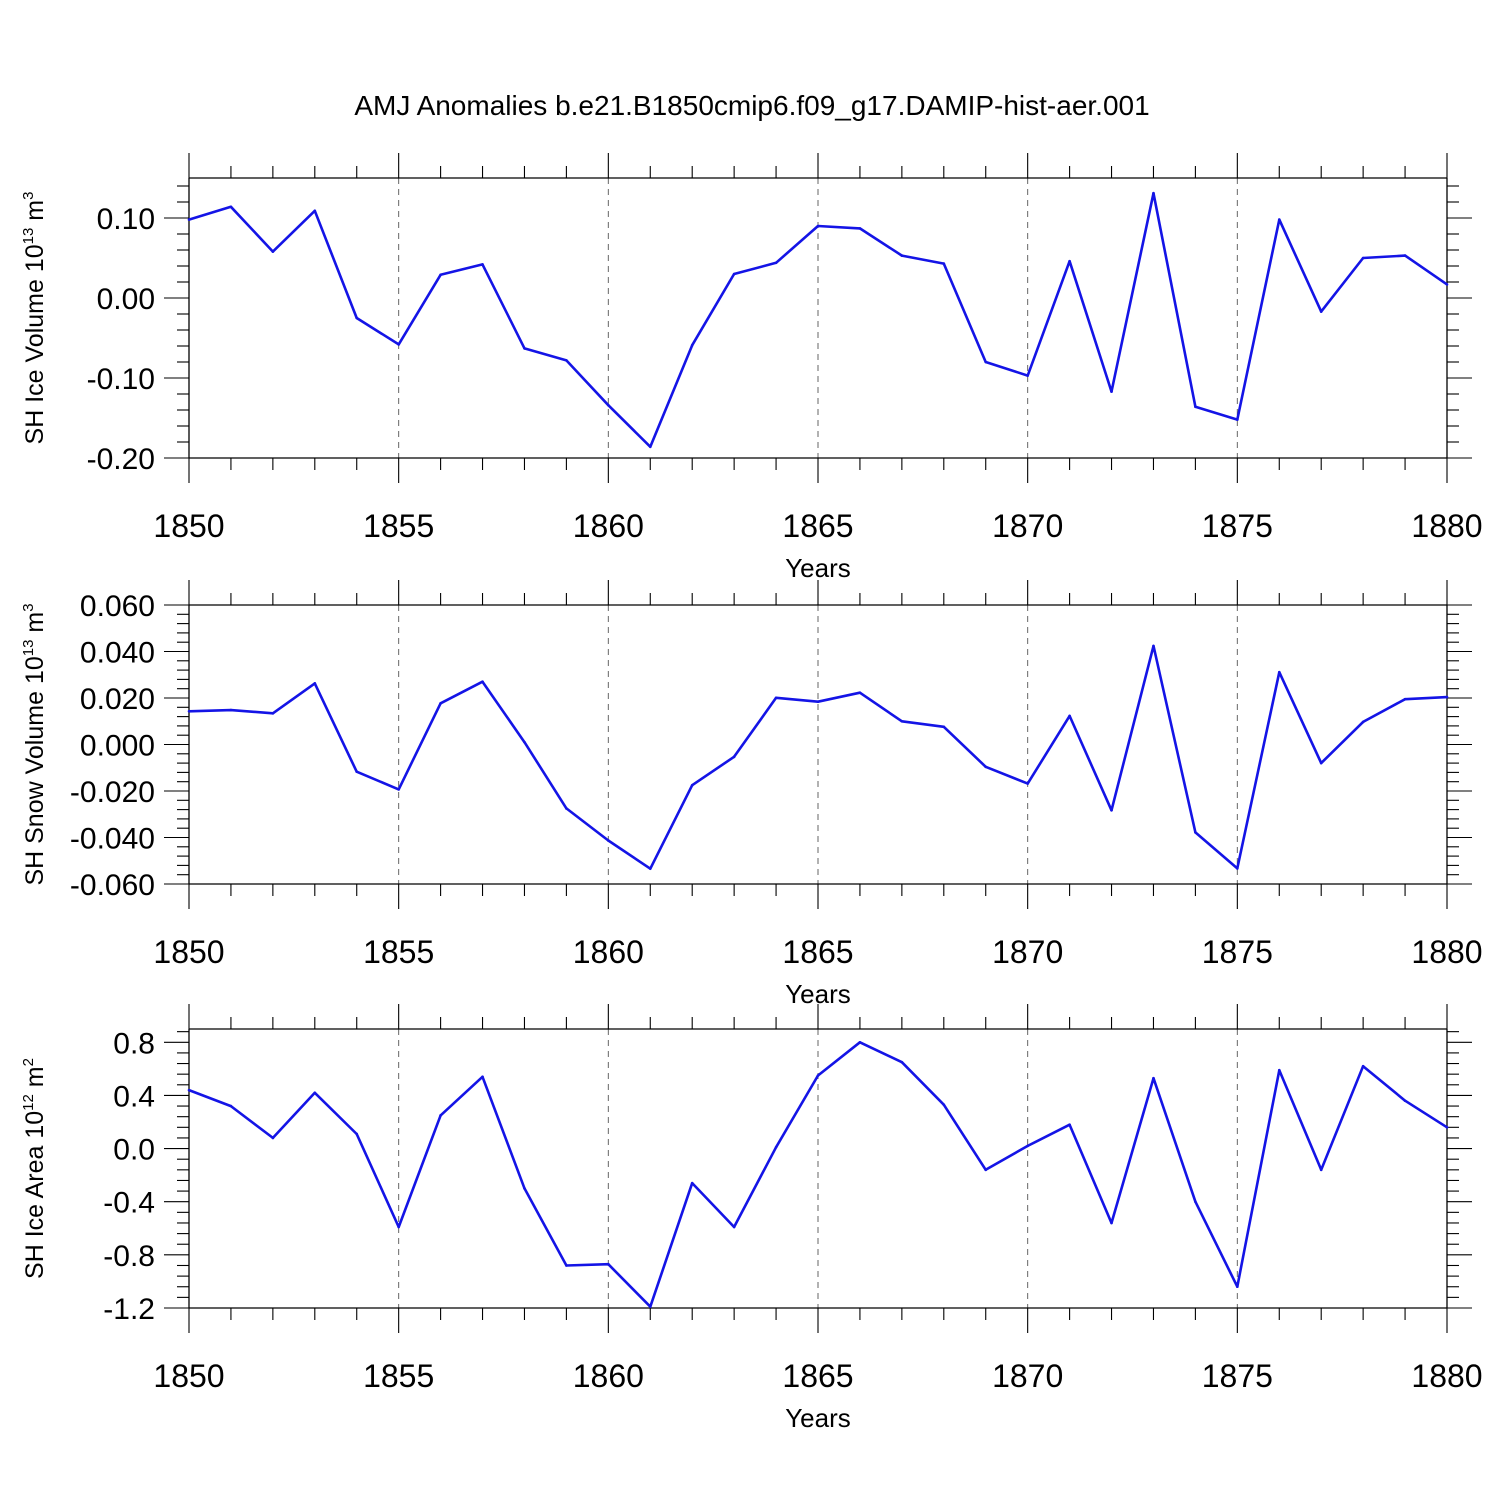 The image size is (1500, 1500). Describe the element at coordinates (117, 606) in the screenshot. I see `y-tick-label: 0.060` at that location.